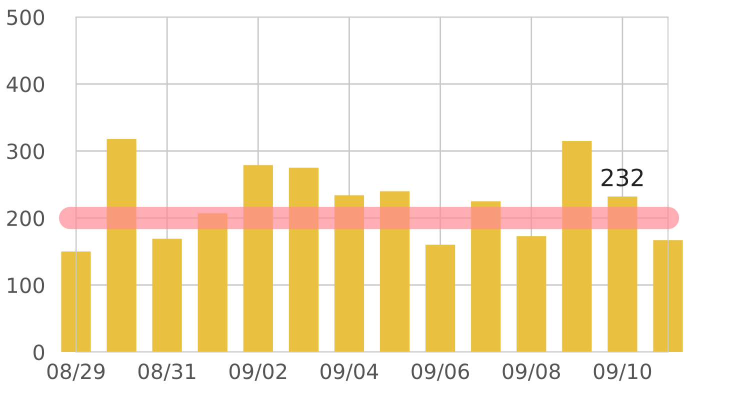 This screenshot has height=409, width=731. What do you see at coordinates (623, 372) in the screenshot?
I see `x-tick-label: 09/10` at bounding box center [623, 372].